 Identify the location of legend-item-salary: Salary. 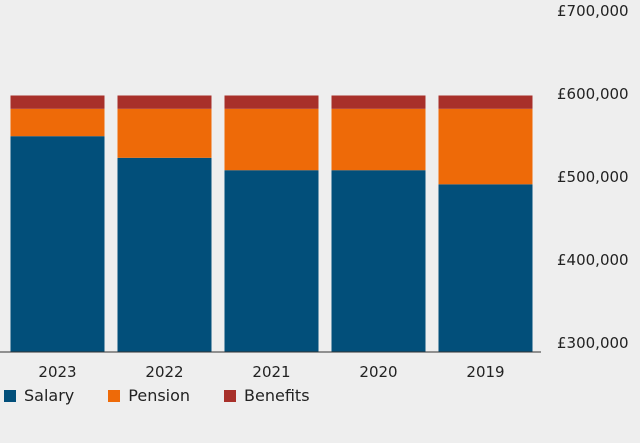
(39, 395).